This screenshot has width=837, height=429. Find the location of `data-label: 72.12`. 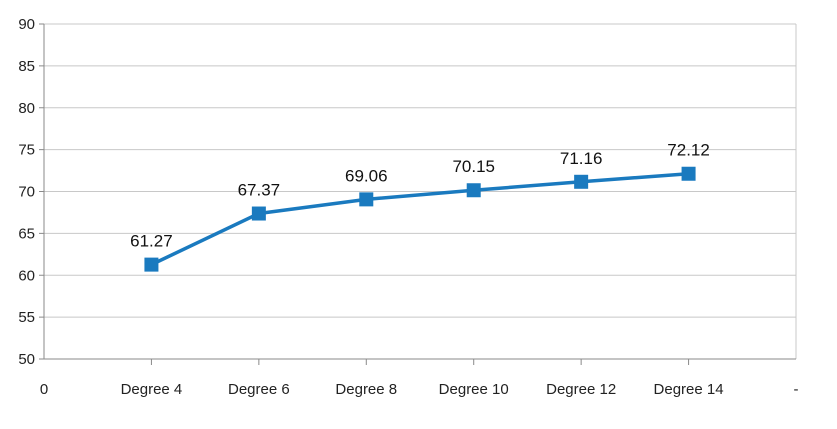

data-label: 72.12 is located at coordinates (688, 150).